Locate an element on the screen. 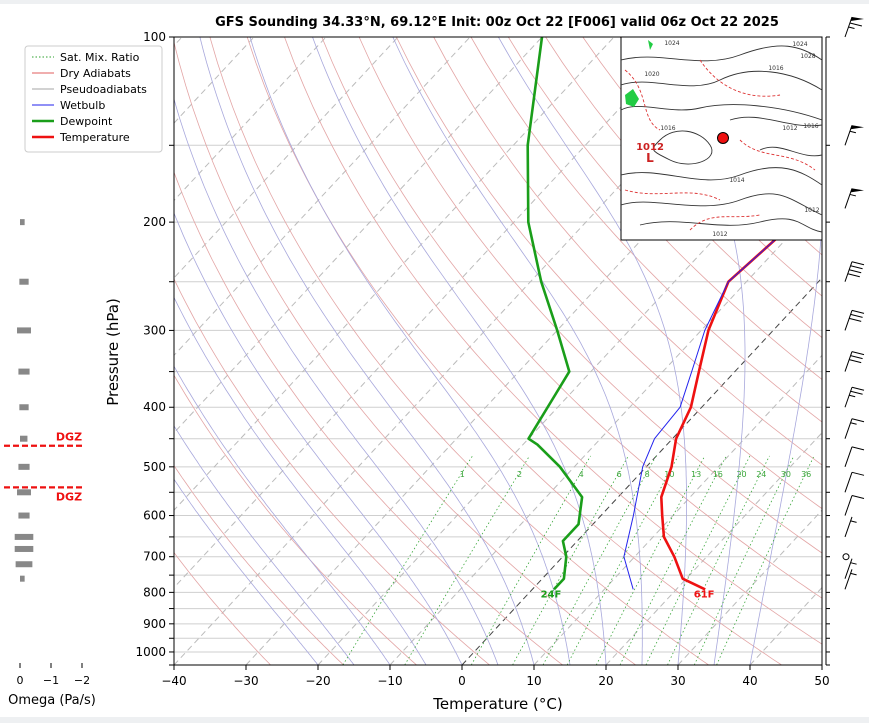 The height and width of the screenshot is (727, 869). inset-isobar-label: 1024 is located at coordinates (671, 43).